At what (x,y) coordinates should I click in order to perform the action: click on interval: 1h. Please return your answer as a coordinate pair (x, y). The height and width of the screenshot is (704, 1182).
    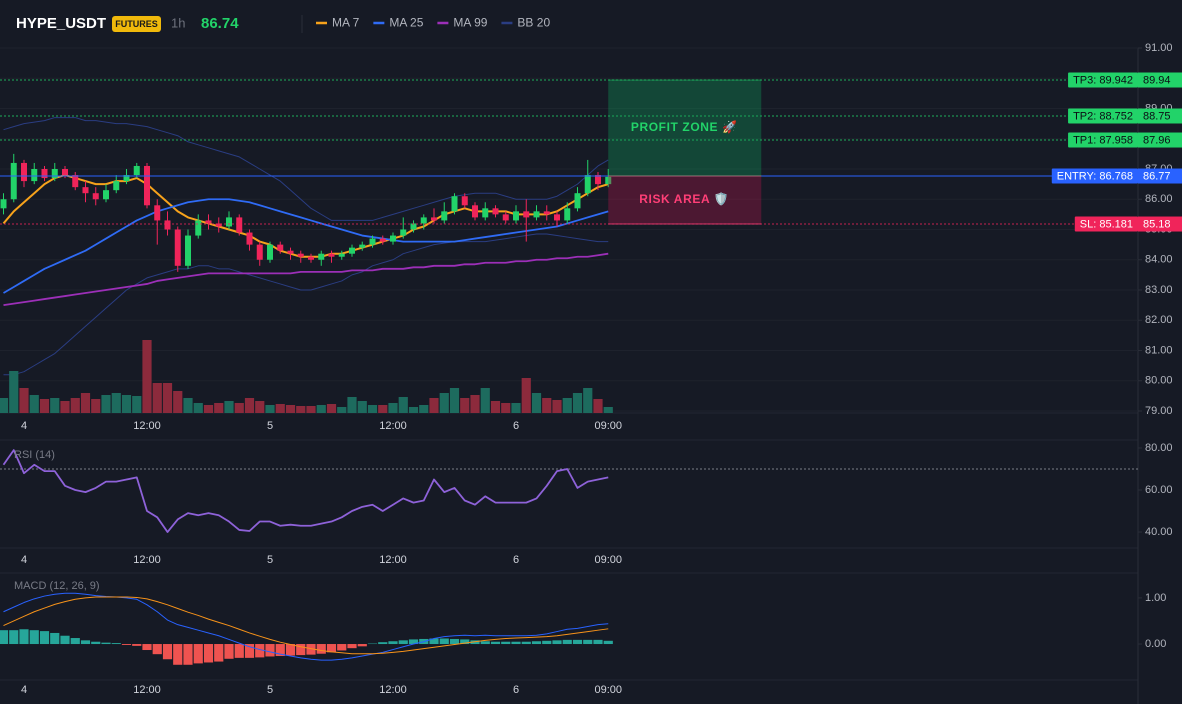
    Looking at the image, I should click on (178, 22).